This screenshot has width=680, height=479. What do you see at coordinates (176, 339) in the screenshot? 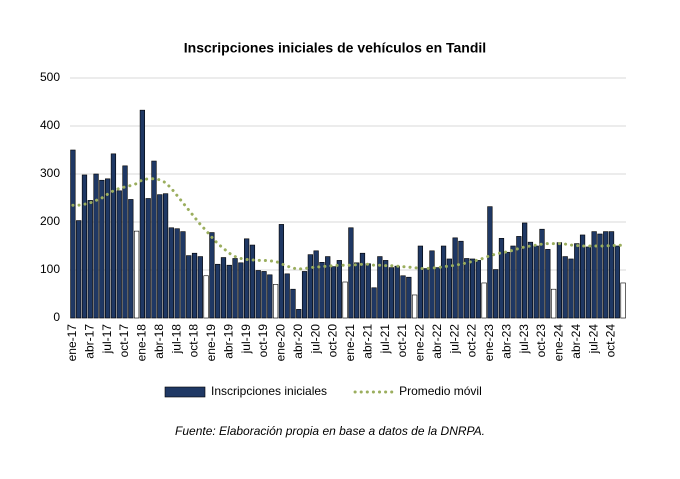
I see `x-tick-label: jul-18` at bounding box center [176, 339].